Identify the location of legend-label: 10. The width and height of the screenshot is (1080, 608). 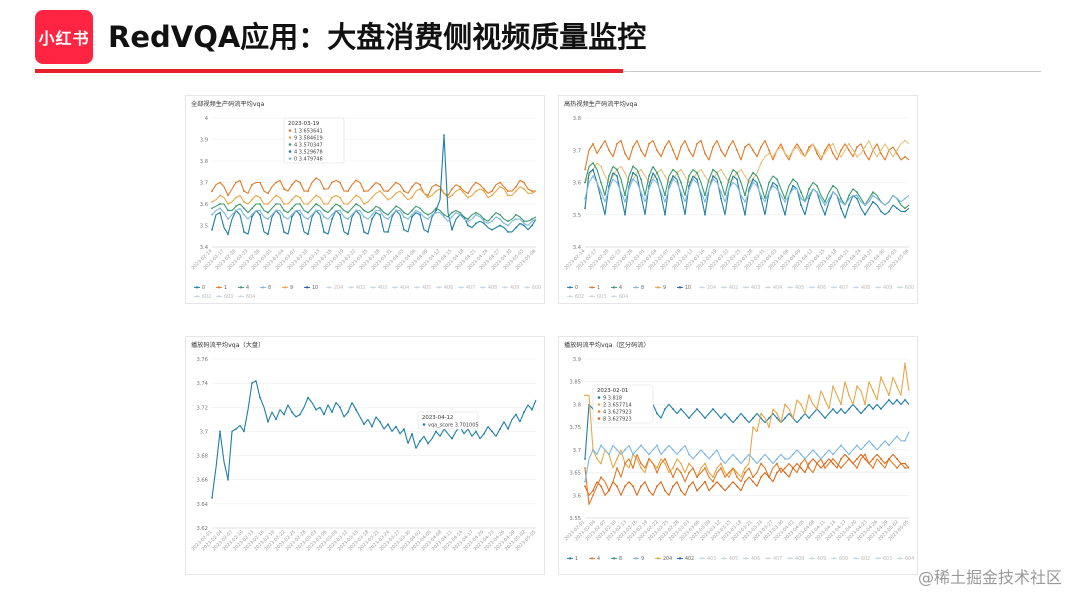
(688, 288).